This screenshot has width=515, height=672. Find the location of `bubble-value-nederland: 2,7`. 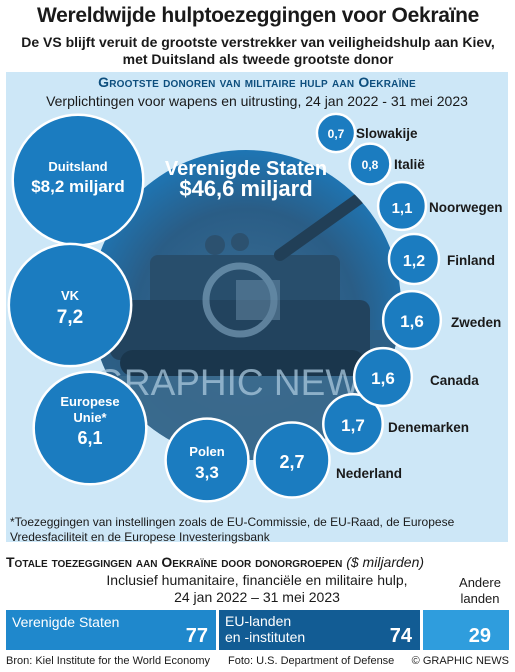

bubble-value-nederland: 2,7 is located at coordinates (291, 462).